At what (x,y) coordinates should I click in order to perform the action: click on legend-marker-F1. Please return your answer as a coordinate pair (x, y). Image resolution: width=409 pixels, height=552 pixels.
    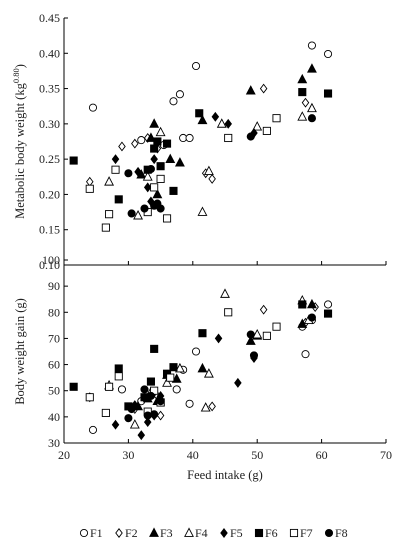
    Looking at the image, I should click on (84, 533).